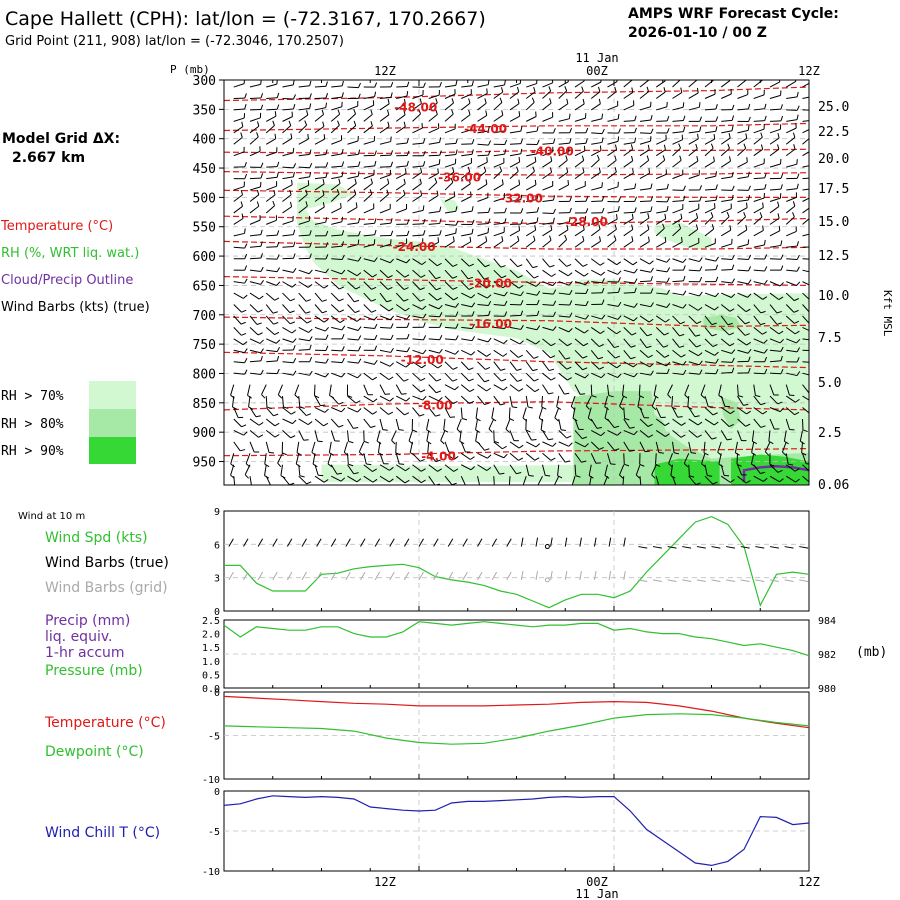 Image resolution: width=900 pixels, height=900 pixels. What do you see at coordinates (421, 542) in the screenshot?
I see `true-wind-barb` at bounding box center [421, 542].